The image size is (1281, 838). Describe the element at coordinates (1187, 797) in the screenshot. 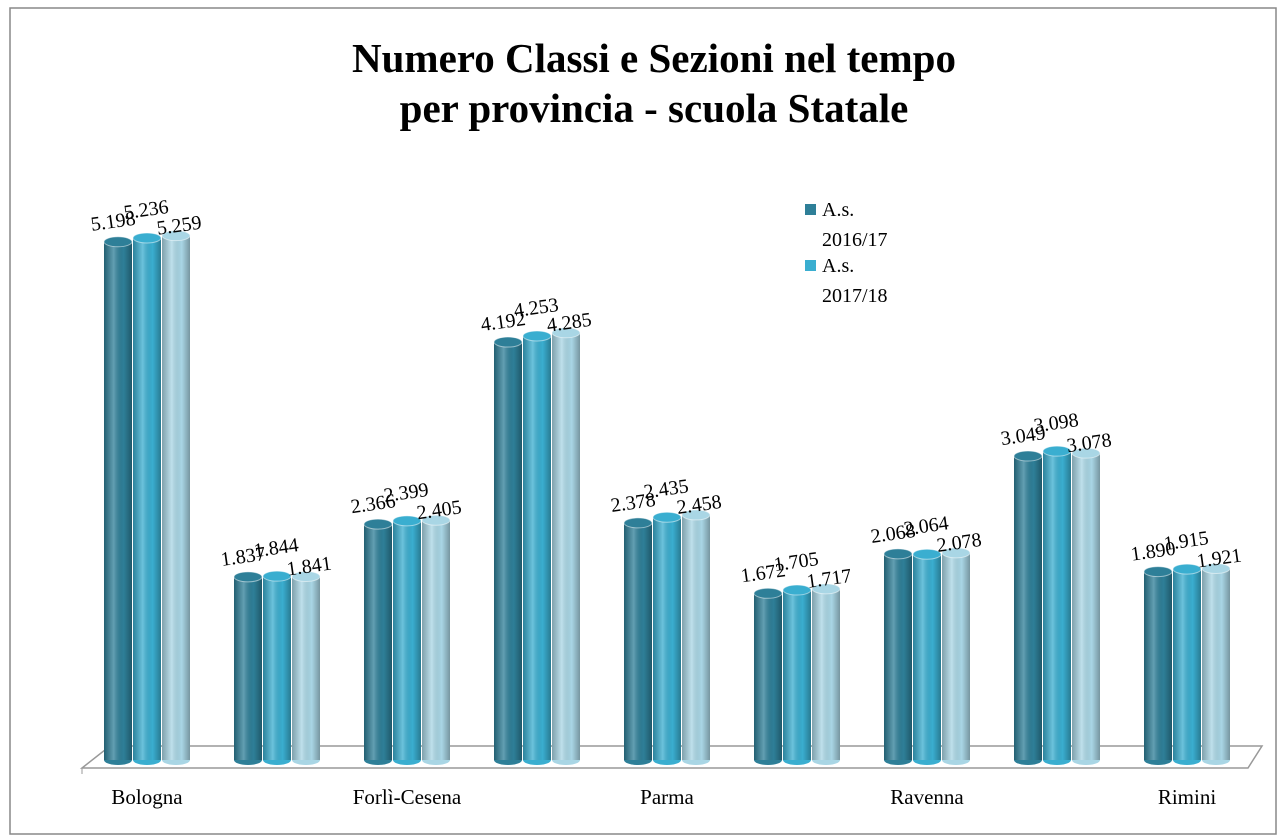

I see `x-tick-label: Rimini` at that location.